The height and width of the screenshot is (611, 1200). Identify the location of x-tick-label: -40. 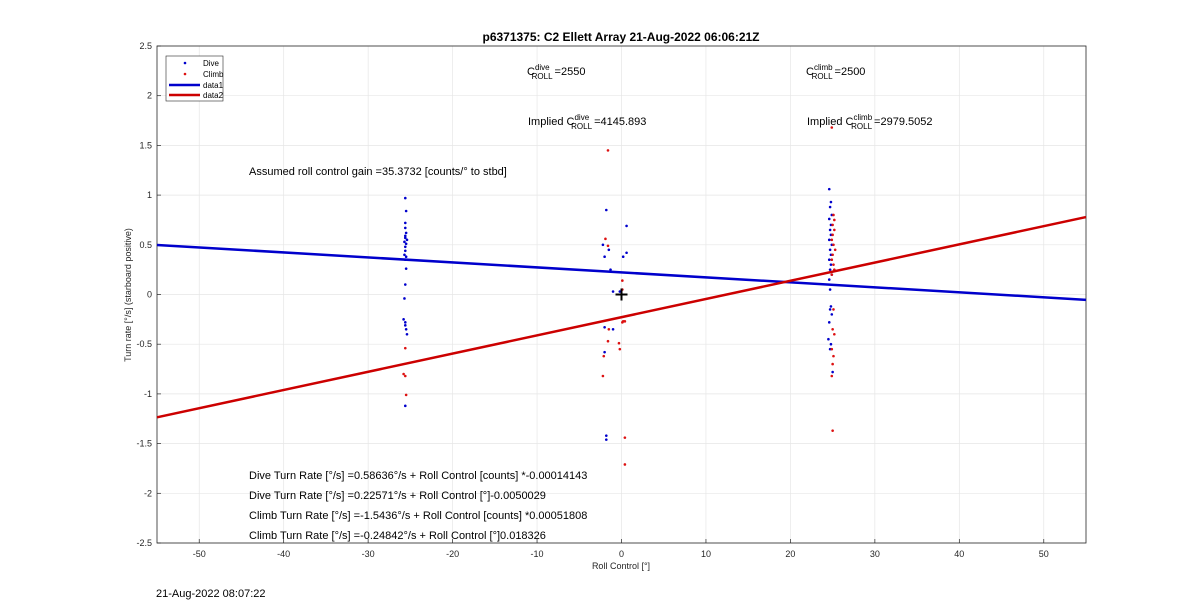
(283, 554).